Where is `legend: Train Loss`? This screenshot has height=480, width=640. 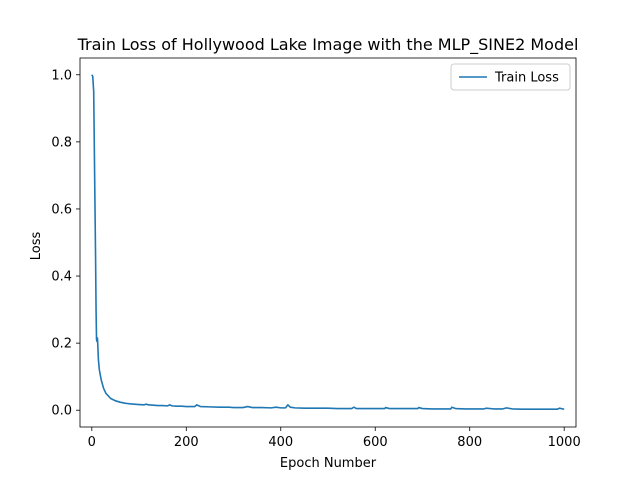
legend: Train Loss is located at coordinates (510, 77).